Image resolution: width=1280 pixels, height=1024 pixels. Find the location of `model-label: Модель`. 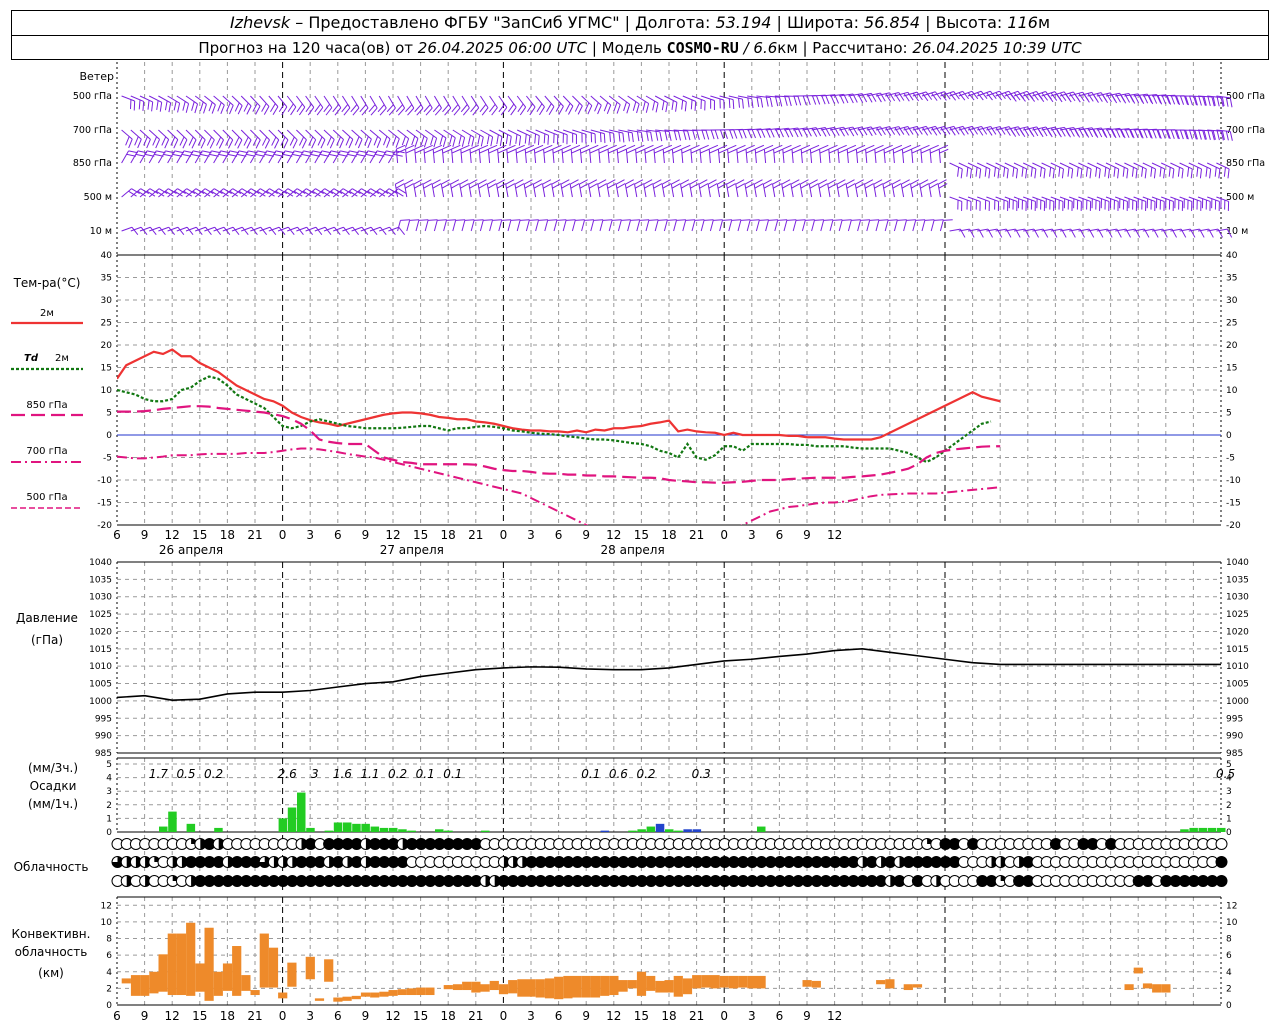

model-label: Модель is located at coordinates (631, 48).